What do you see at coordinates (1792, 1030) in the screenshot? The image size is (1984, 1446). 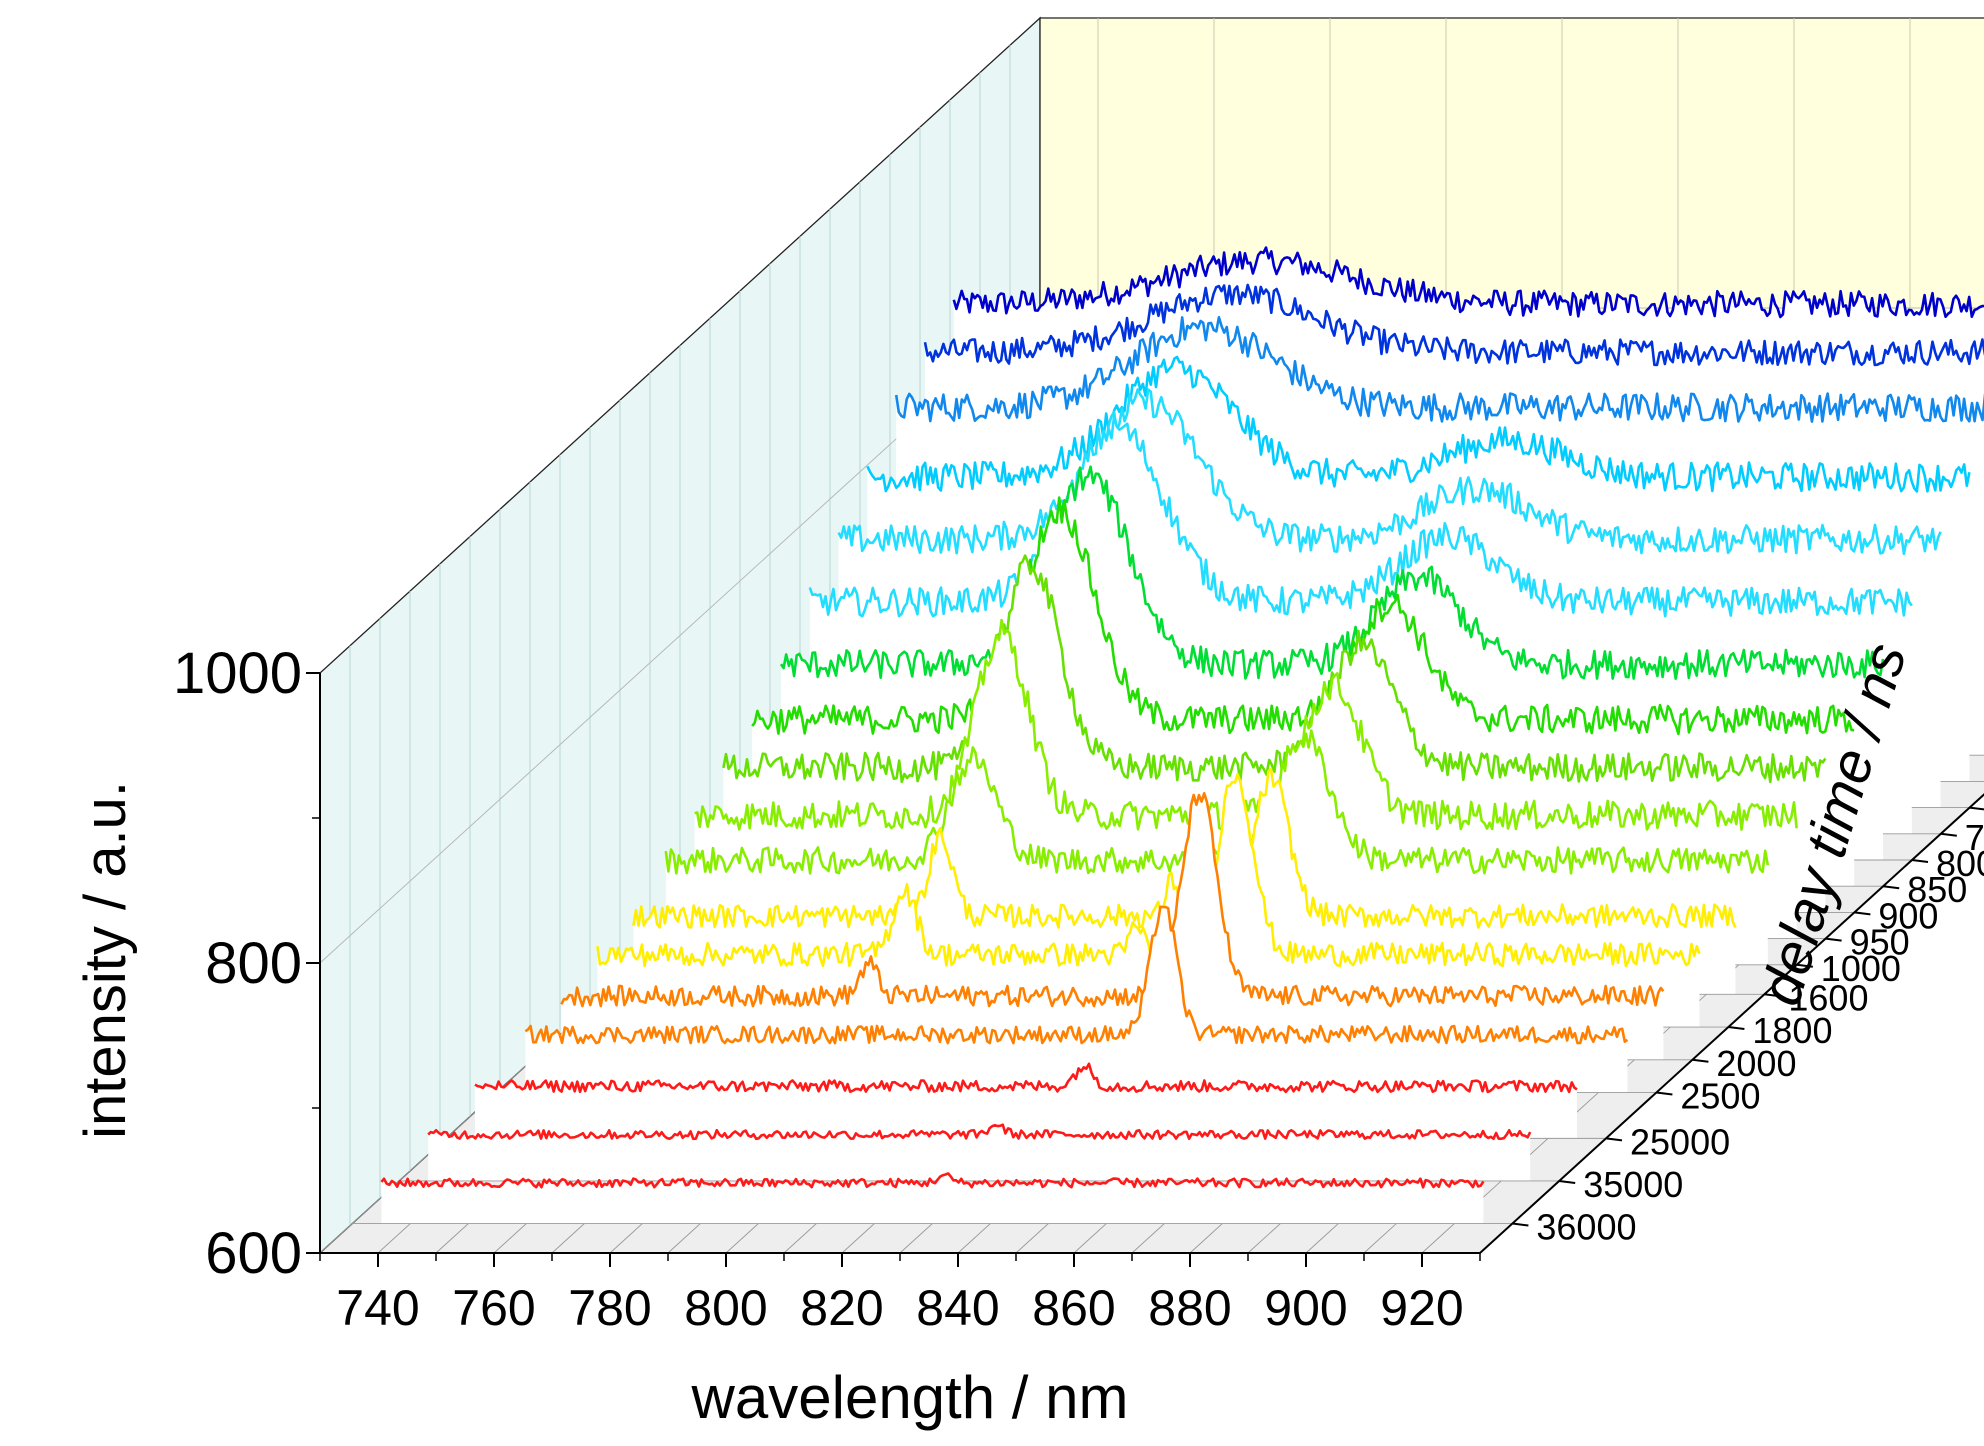 I see `z-tick-label: 1800` at bounding box center [1792, 1030].